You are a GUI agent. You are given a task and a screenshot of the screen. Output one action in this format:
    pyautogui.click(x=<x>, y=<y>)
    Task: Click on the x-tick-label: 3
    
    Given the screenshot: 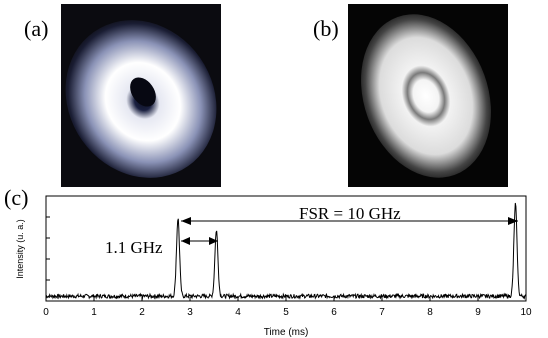 What is the action you would take?
    pyautogui.click(x=190, y=312)
    